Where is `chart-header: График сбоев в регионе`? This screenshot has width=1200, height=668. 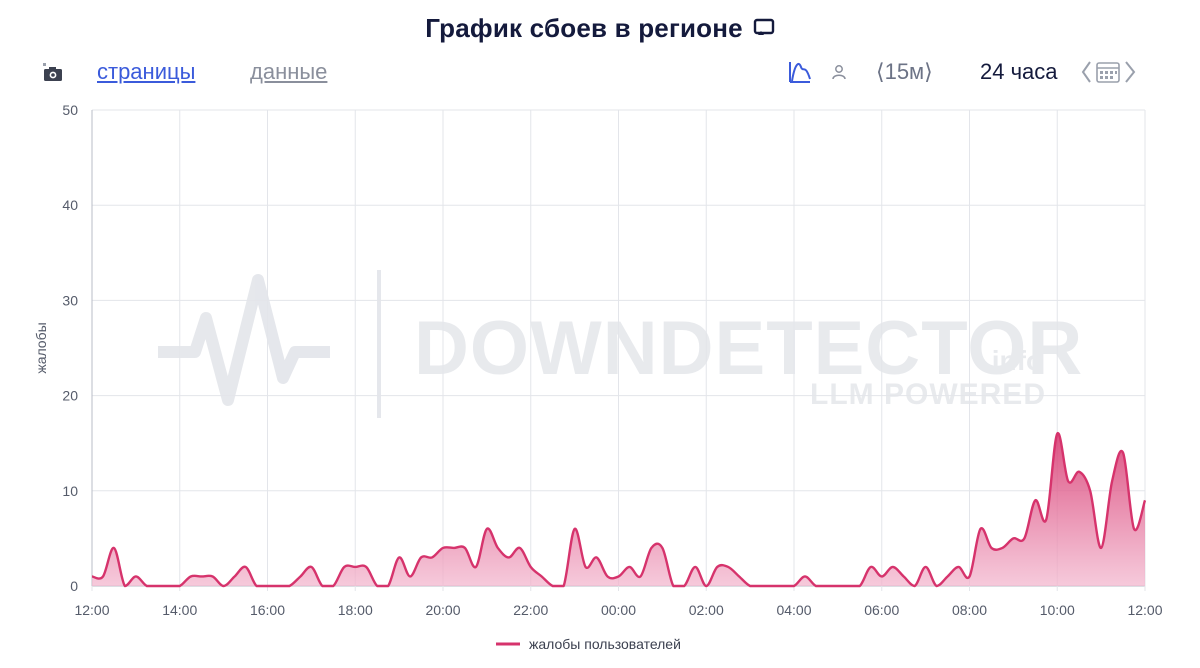 chart-header: График сбоев в регионе is located at coordinates (600, 28).